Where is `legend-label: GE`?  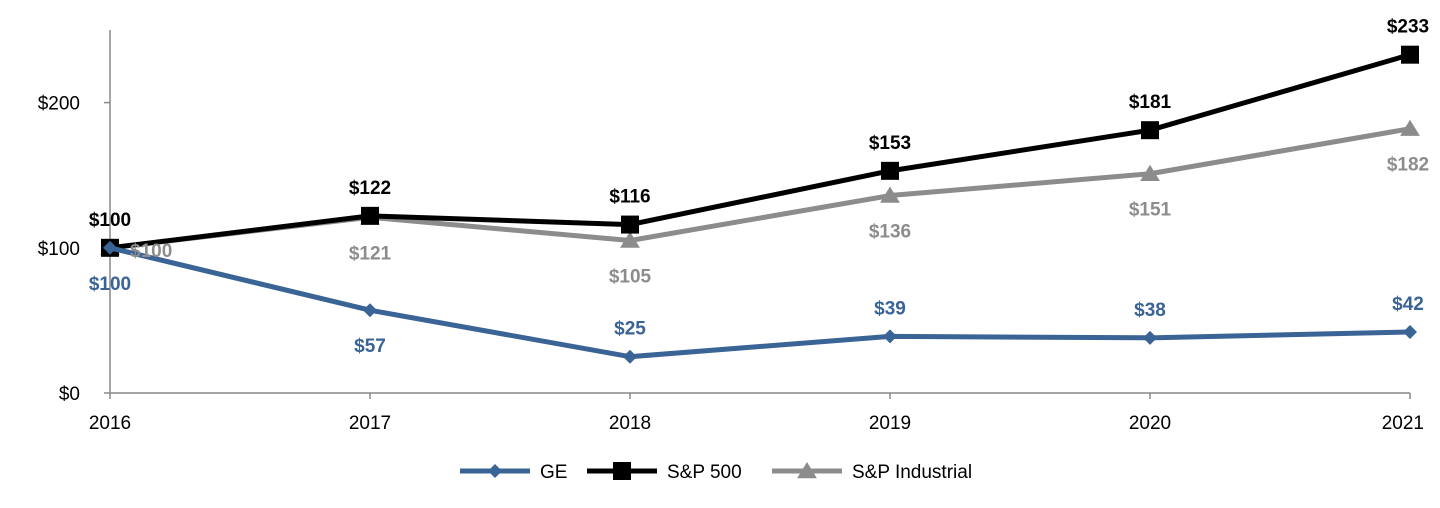
legend-label: GE is located at coordinates (553, 472).